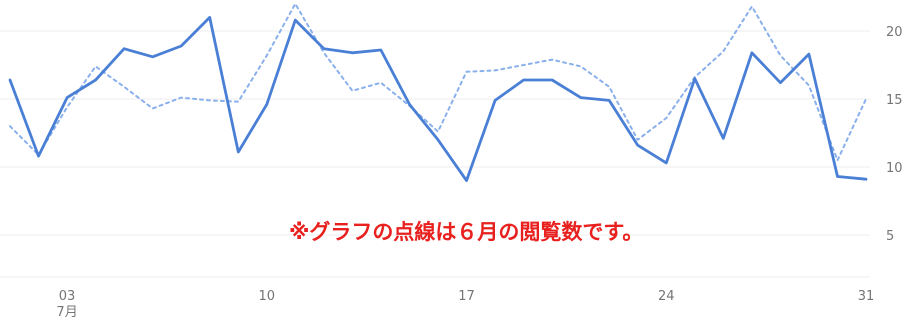 The width and height of the screenshot is (904, 325). I want to click on y-tick-label: 5, so click(890, 236).